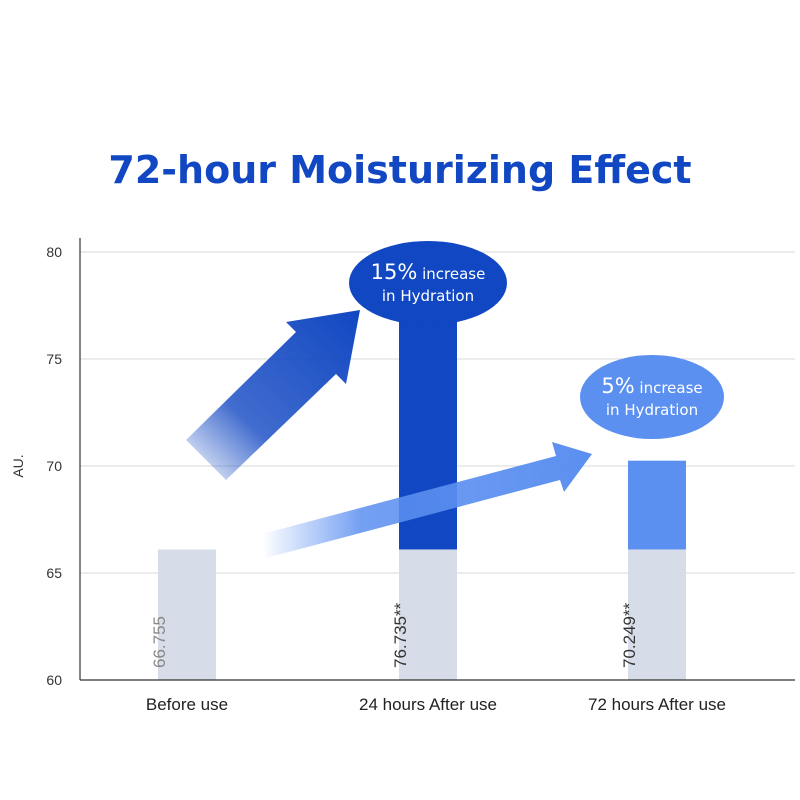 This screenshot has height=800, width=800. What do you see at coordinates (54, 466) in the screenshot?
I see `y-tick-label: 70` at bounding box center [54, 466].